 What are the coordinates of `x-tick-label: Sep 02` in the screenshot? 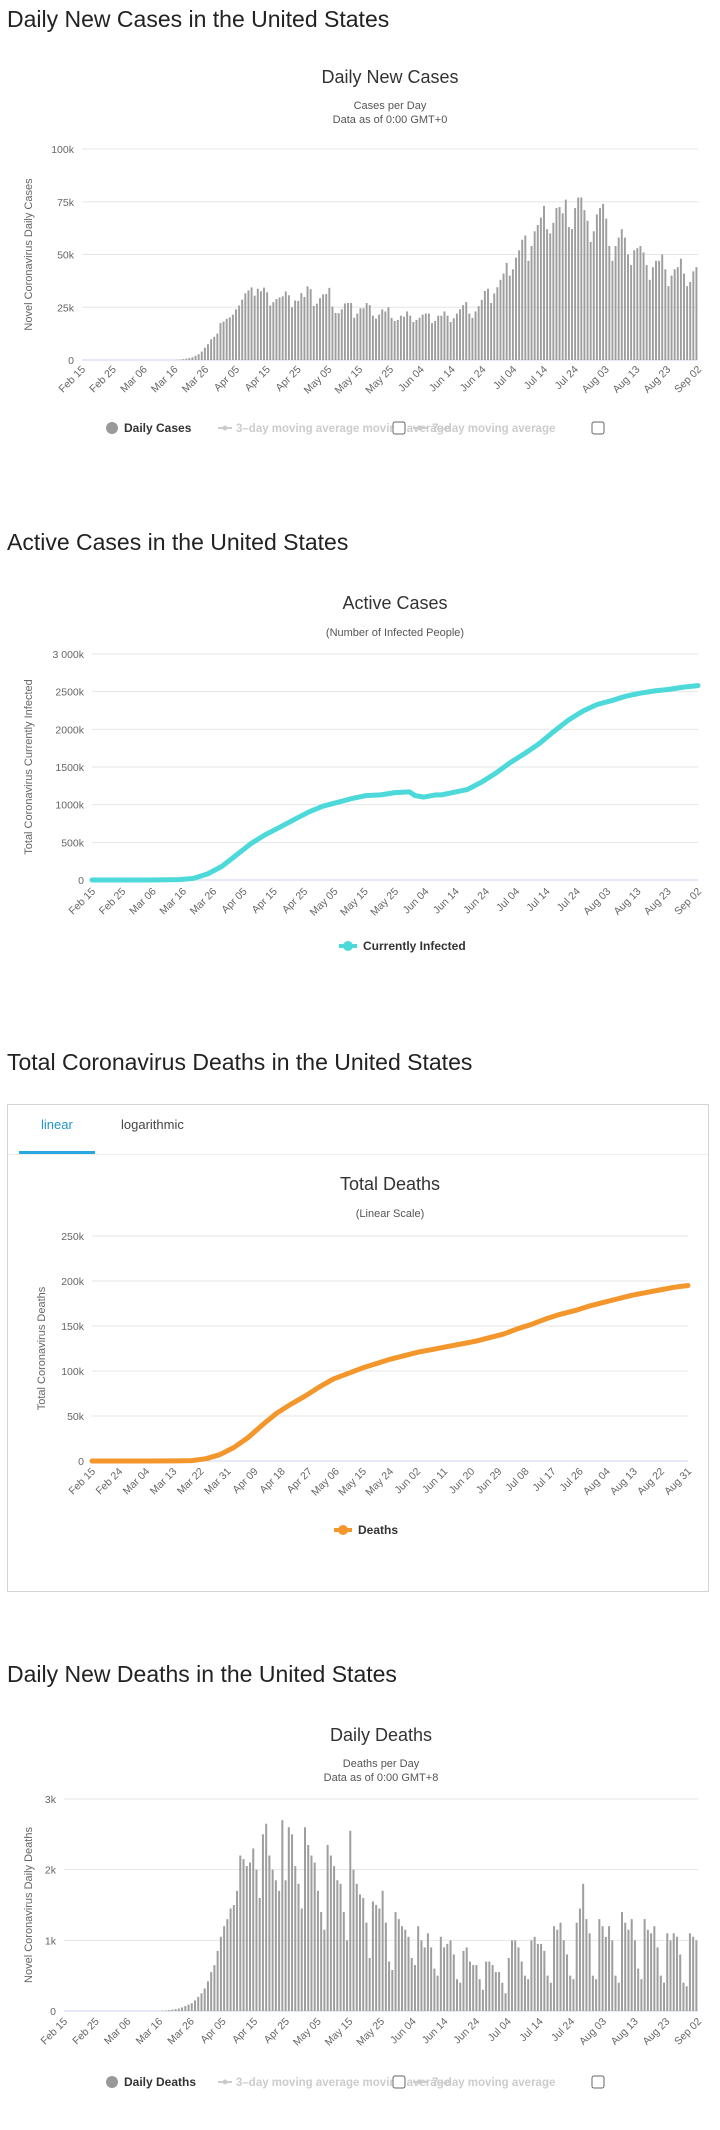 It's located at (688, 902).